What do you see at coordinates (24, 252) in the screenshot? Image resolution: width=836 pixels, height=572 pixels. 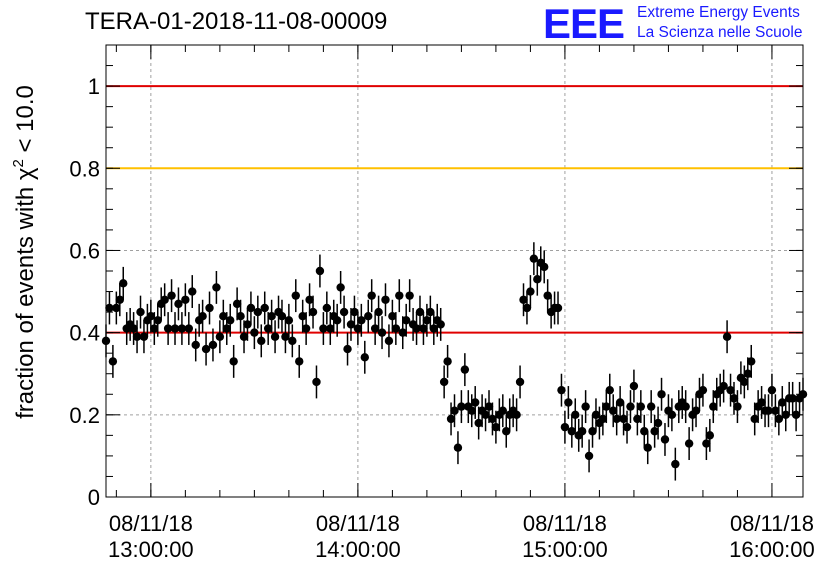 I see `y-axis-label: fraction of events with χ2 < 10.0` at bounding box center [24, 252].